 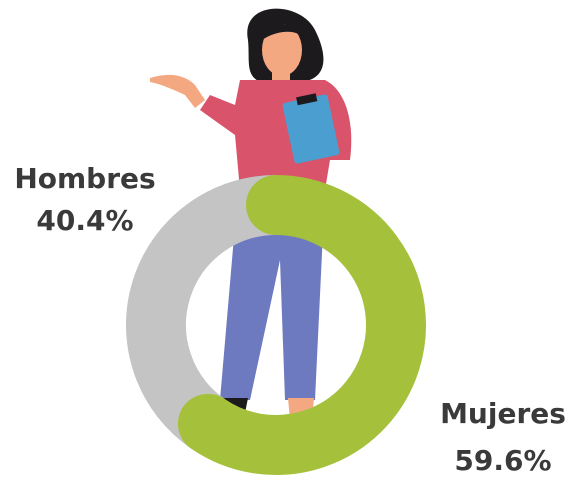 What do you see at coordinates (503, 413) in the screenshot?
I see `category-label: Mujeres` at bounding box center [503, 413].